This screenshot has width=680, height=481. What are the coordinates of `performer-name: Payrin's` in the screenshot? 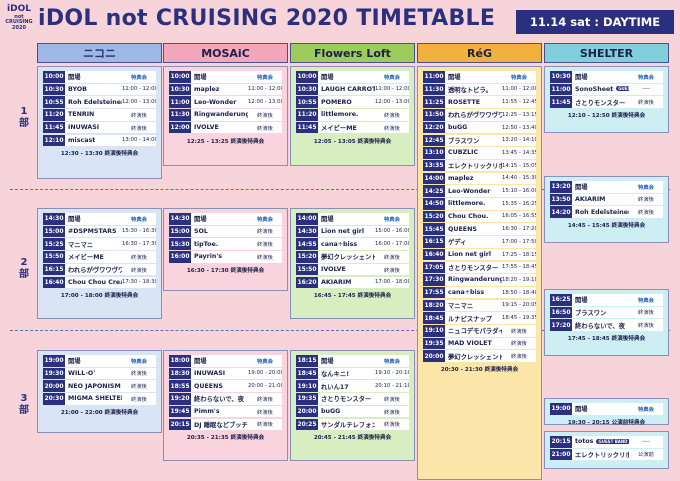 It's located at (208, 257).